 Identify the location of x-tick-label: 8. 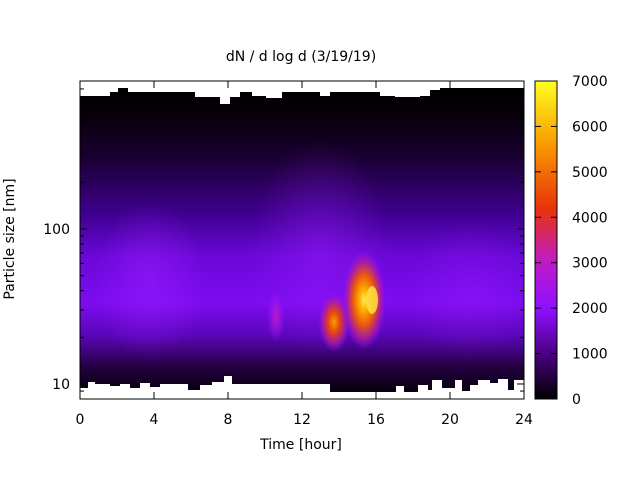
(228, 420).